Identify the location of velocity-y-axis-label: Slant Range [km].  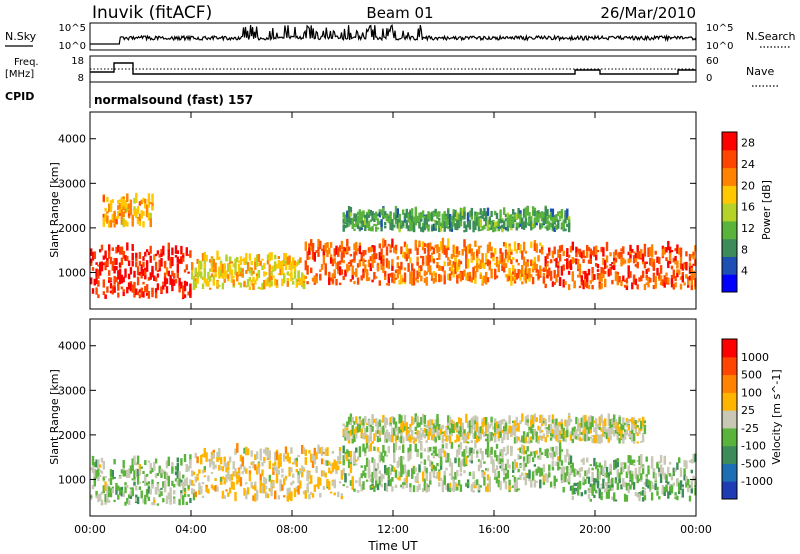
(54, 417).